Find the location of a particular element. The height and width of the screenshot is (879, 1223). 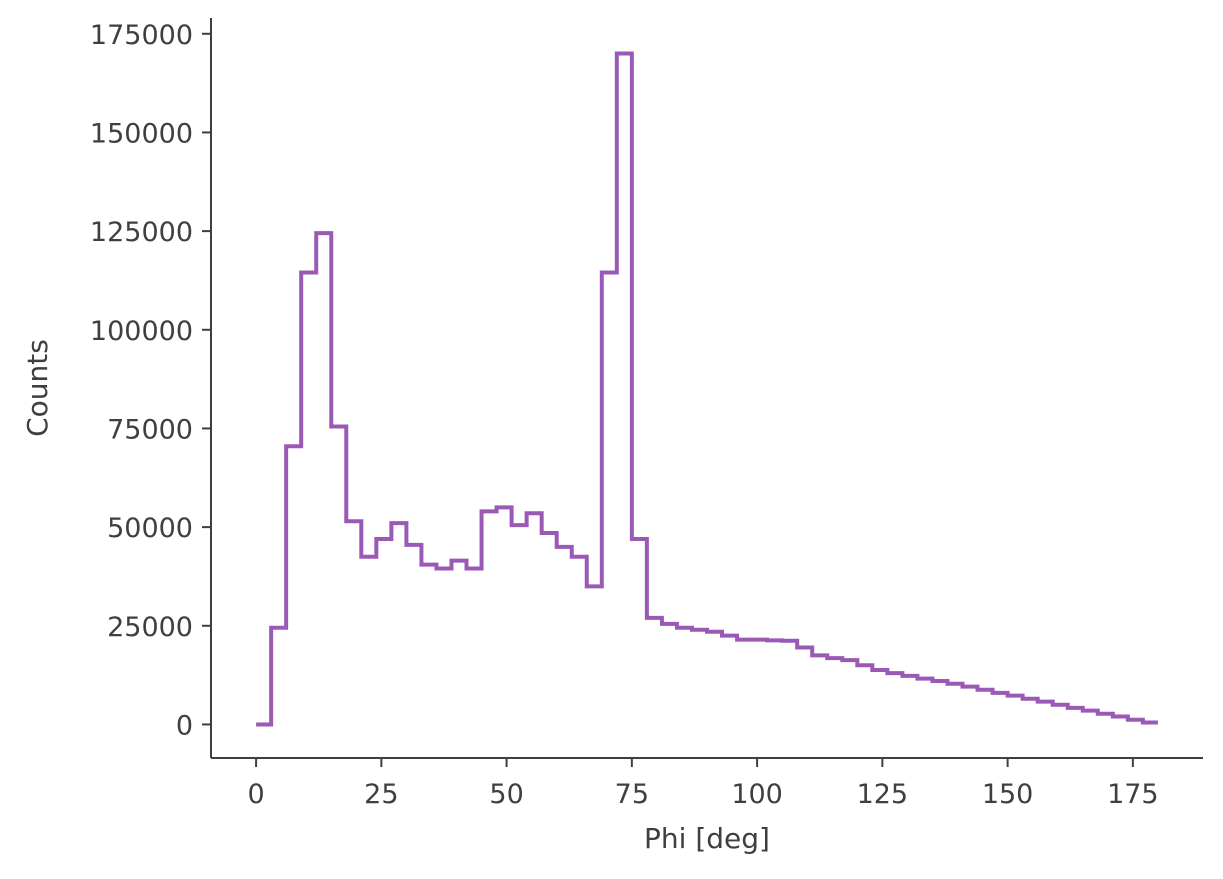

x-tick-label: 150 is located at coordinates (1008, 794).